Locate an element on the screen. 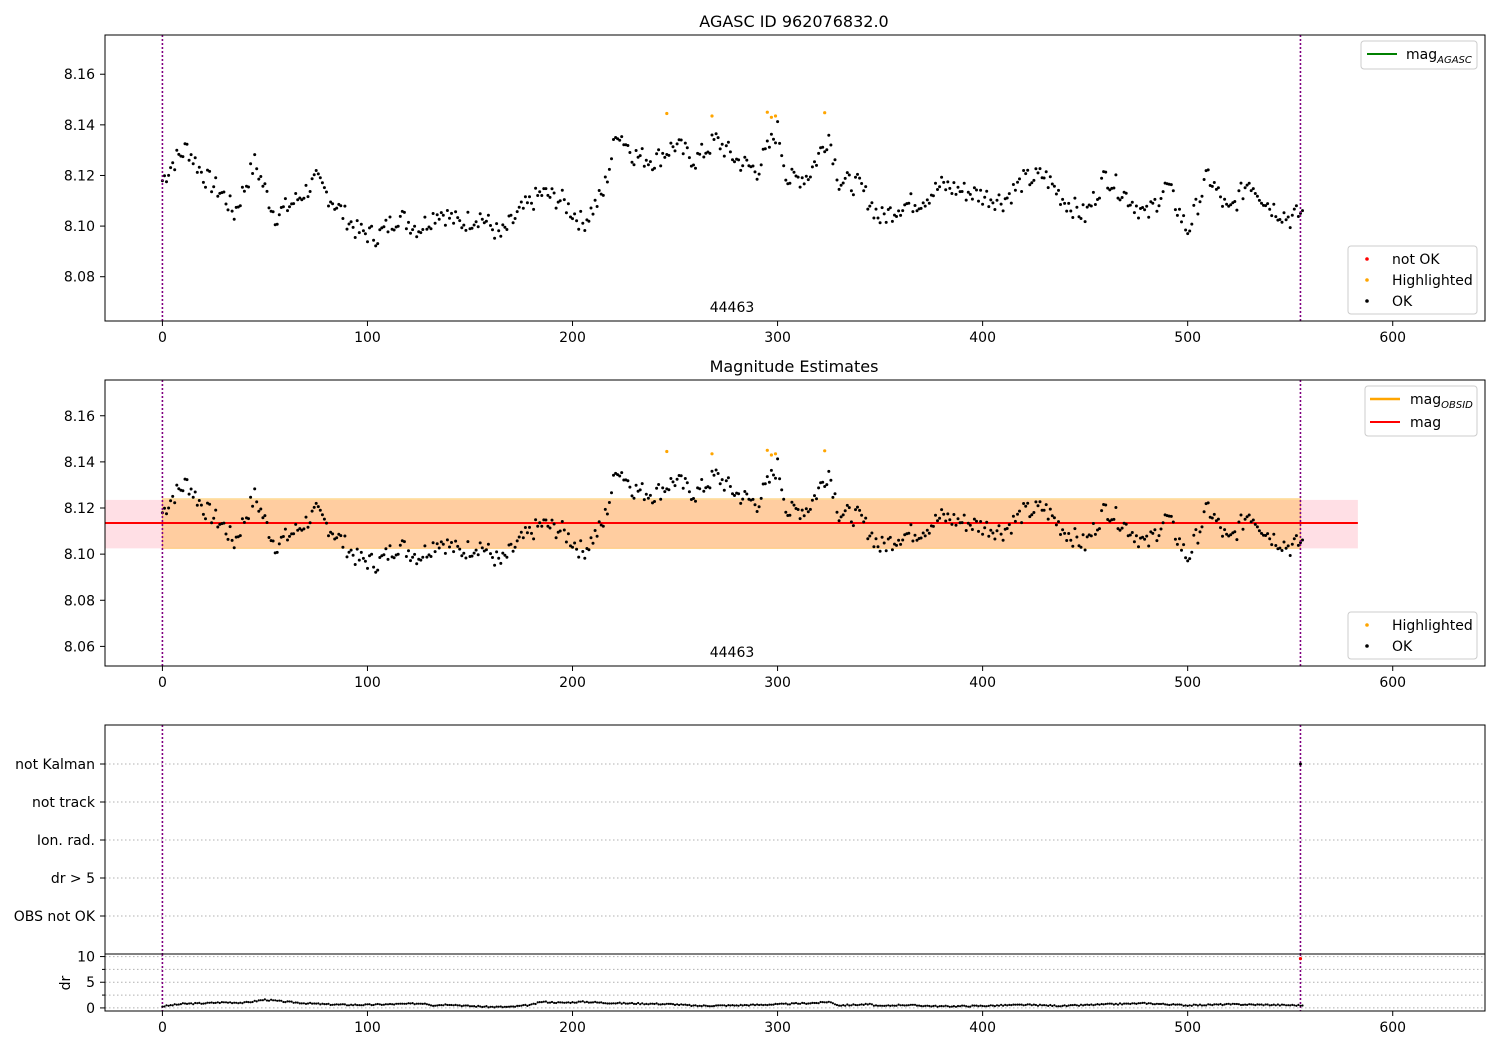 The image size is (1500, 1050). legend-ok-label-2: OK is located at coordinates (1402, 647).